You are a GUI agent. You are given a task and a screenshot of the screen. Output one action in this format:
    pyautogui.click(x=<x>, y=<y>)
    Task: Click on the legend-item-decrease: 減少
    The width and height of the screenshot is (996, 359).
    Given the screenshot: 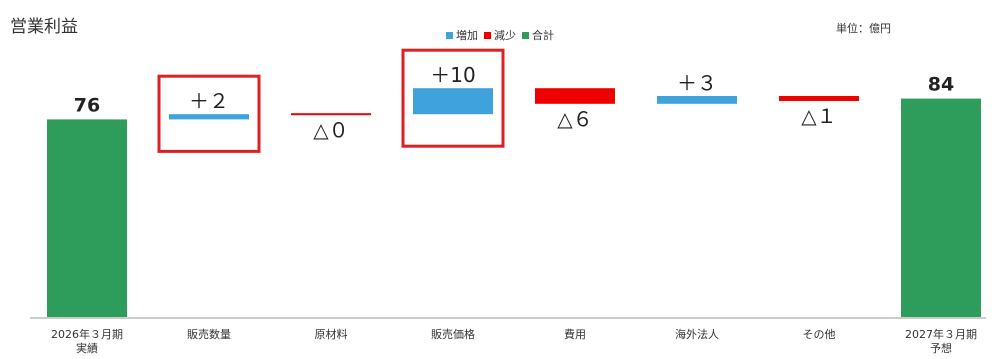 What is the action you would take?
    pyautogui.click(x=500, y=35)
    